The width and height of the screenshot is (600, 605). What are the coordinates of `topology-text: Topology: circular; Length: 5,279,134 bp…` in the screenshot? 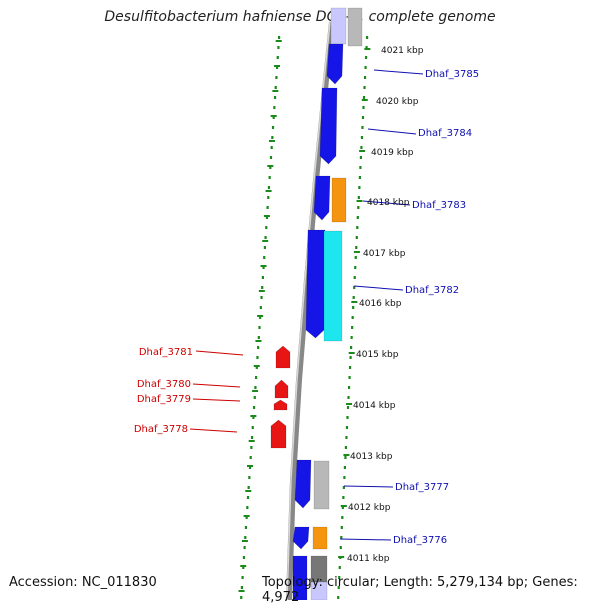 It's located at (420, 590).